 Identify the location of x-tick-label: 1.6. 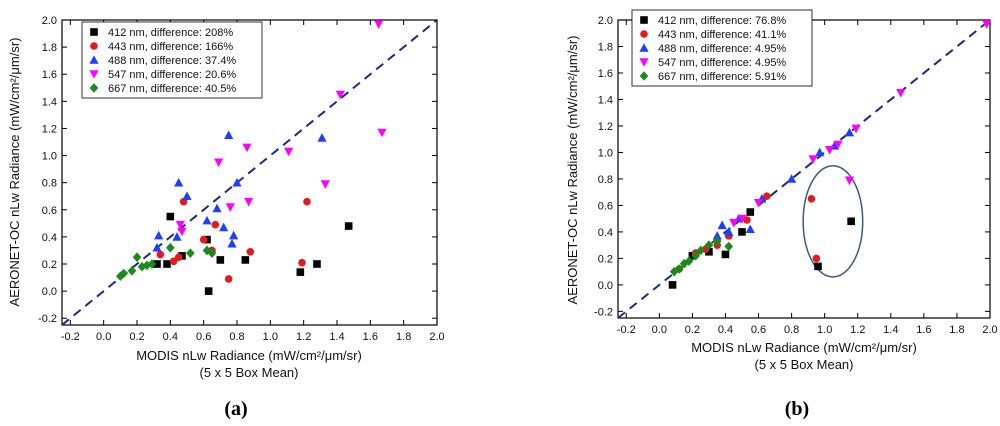
(370, 337).